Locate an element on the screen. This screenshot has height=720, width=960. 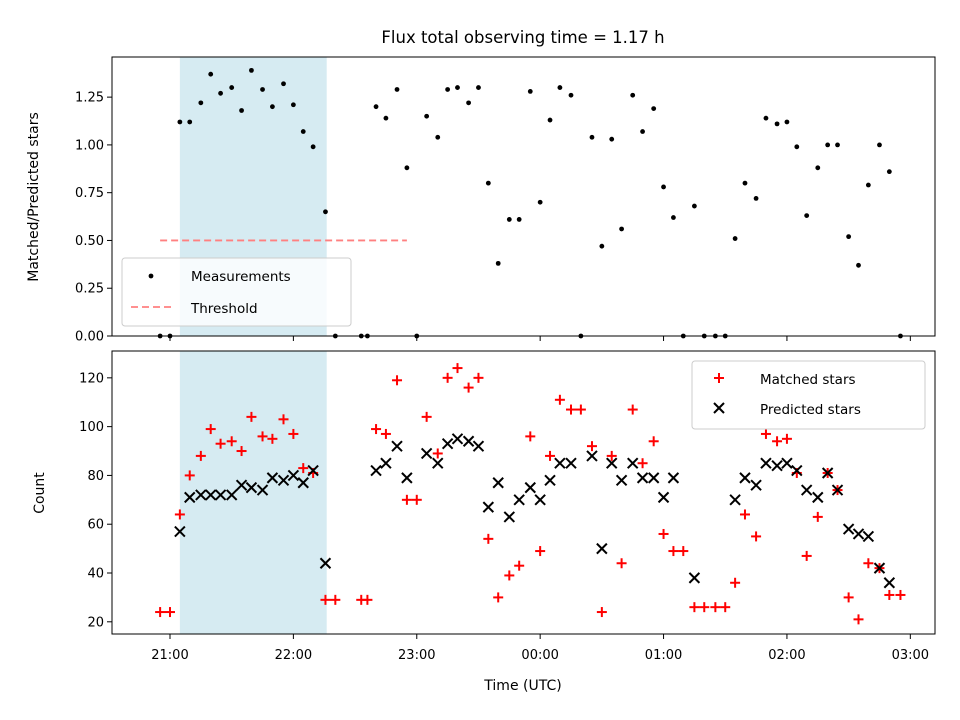
bottom-legend-box is located at coordinates (808, 395).